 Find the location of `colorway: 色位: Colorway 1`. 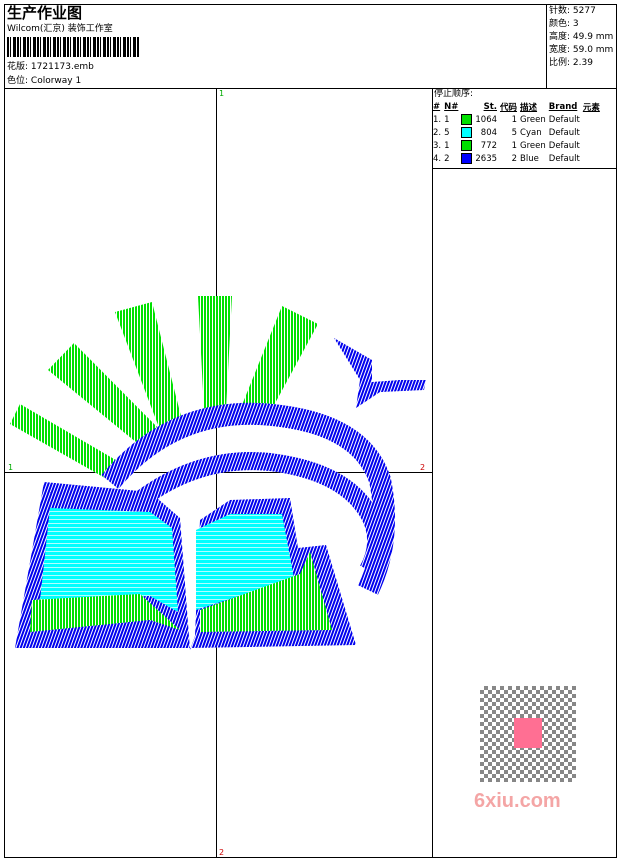

colorway: 色位: Colorway 1 is located at coordinates (44, 81).